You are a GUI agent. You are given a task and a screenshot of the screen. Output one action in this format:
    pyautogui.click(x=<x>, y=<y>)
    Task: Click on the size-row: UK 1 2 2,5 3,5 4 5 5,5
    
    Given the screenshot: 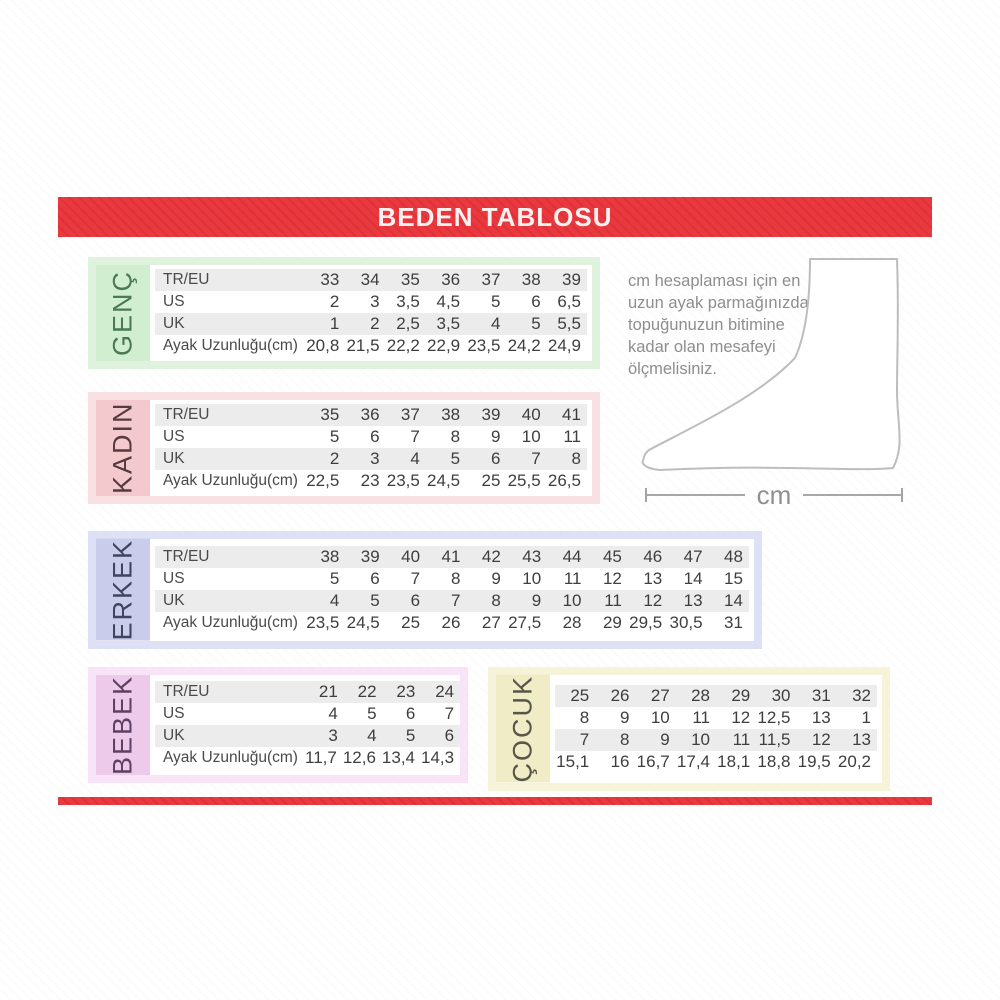 What is the action you would take?
    pyautogui.click(x=371, y=324)
    